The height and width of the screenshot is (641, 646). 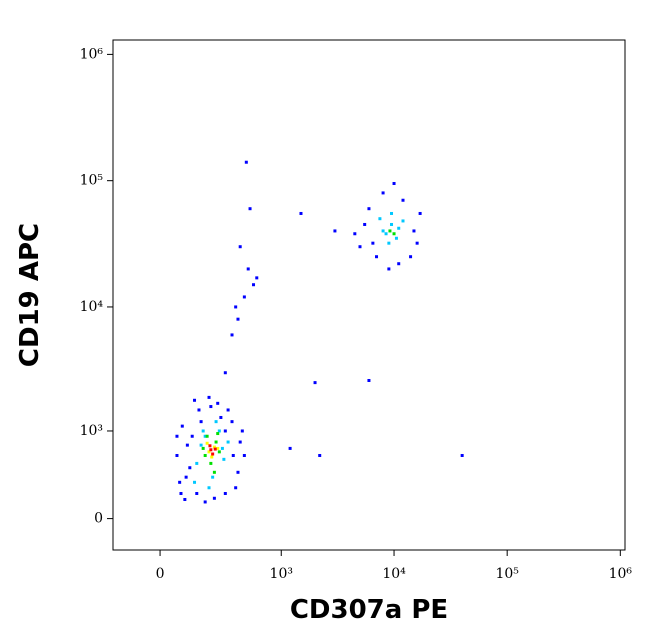 I want to click on x-axis-title: CD307a PE, so click(x=369, y=610).